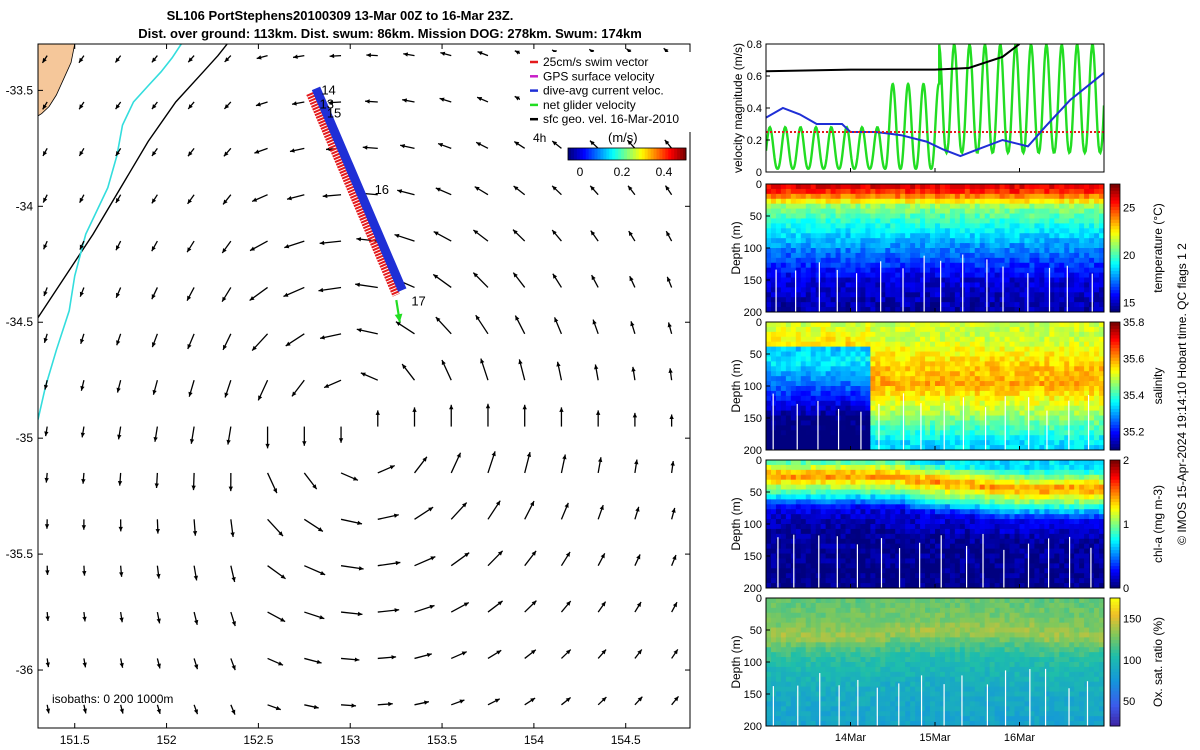 This screenshot has width=1200, height=750. Describe the element at coordinates (442, 740) in the screenshot. I see `map-xtick-label: 153.5` at that location.